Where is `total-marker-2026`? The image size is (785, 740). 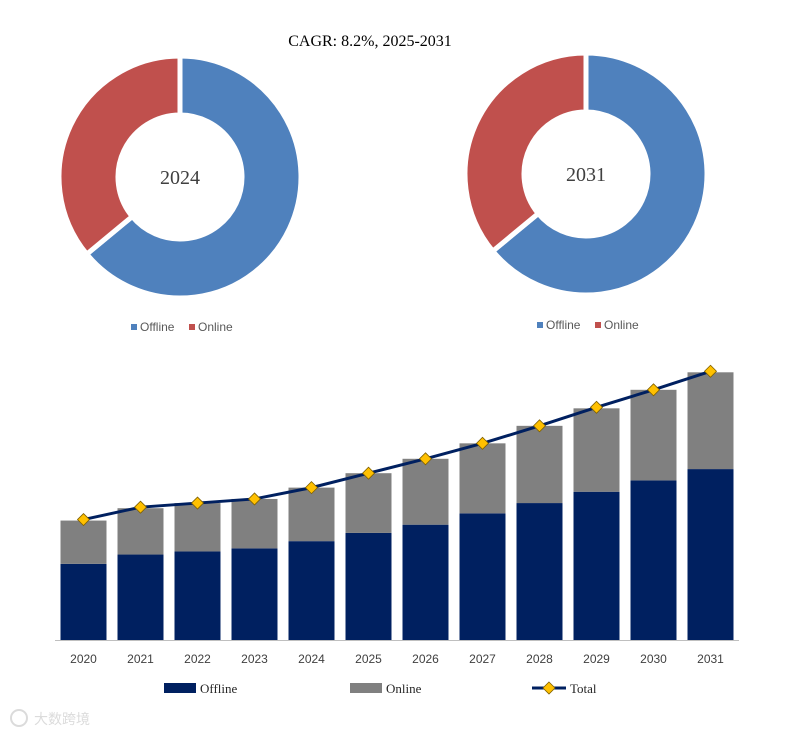 total-marker-2026 is located at coordinates (425, 459).